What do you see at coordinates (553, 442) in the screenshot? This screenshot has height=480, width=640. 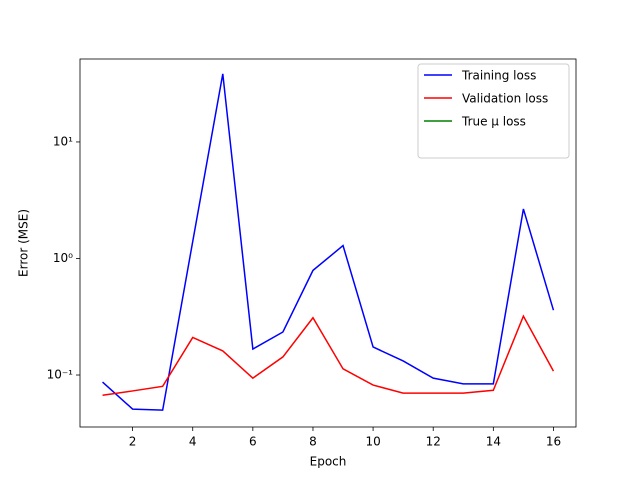 I see `x-tick-label: 16` at bounding box center [553, 442].